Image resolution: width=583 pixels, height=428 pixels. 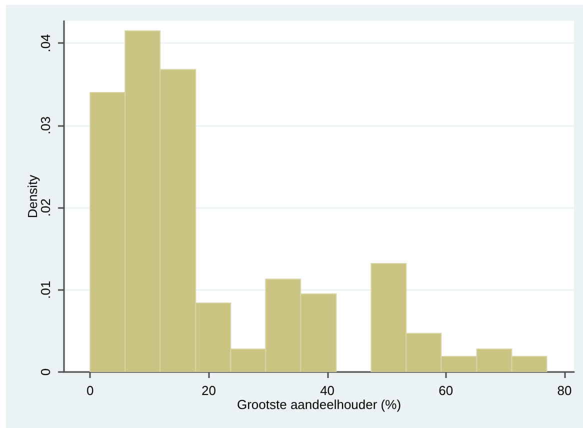 What do you see at coordinates (45, 43) in the screenshot?
I see `y-tick-label: .04` at bounding box center [45, 43].